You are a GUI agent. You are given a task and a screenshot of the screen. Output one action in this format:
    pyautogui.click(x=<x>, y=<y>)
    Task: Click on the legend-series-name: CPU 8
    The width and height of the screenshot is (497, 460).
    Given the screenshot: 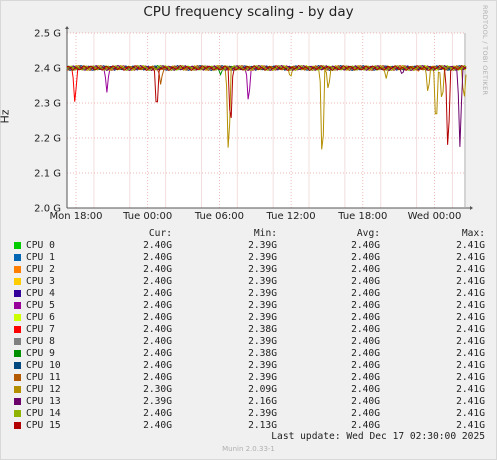 What is the action you would take?
    pyautogui.click(x=40, y=341)
    